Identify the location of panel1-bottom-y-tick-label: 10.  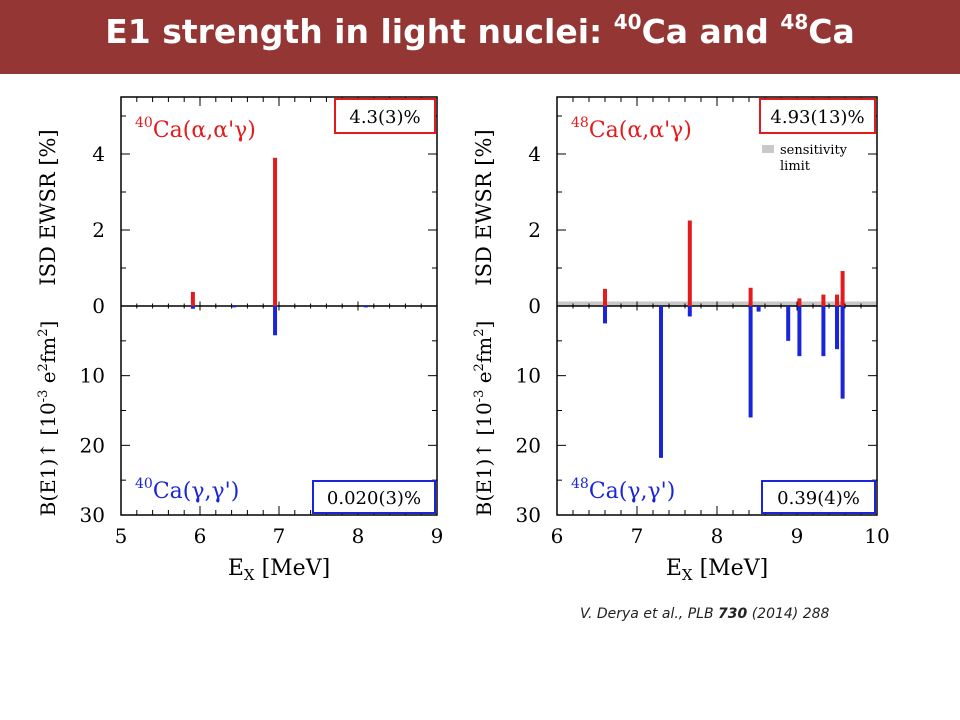
(92, 376).